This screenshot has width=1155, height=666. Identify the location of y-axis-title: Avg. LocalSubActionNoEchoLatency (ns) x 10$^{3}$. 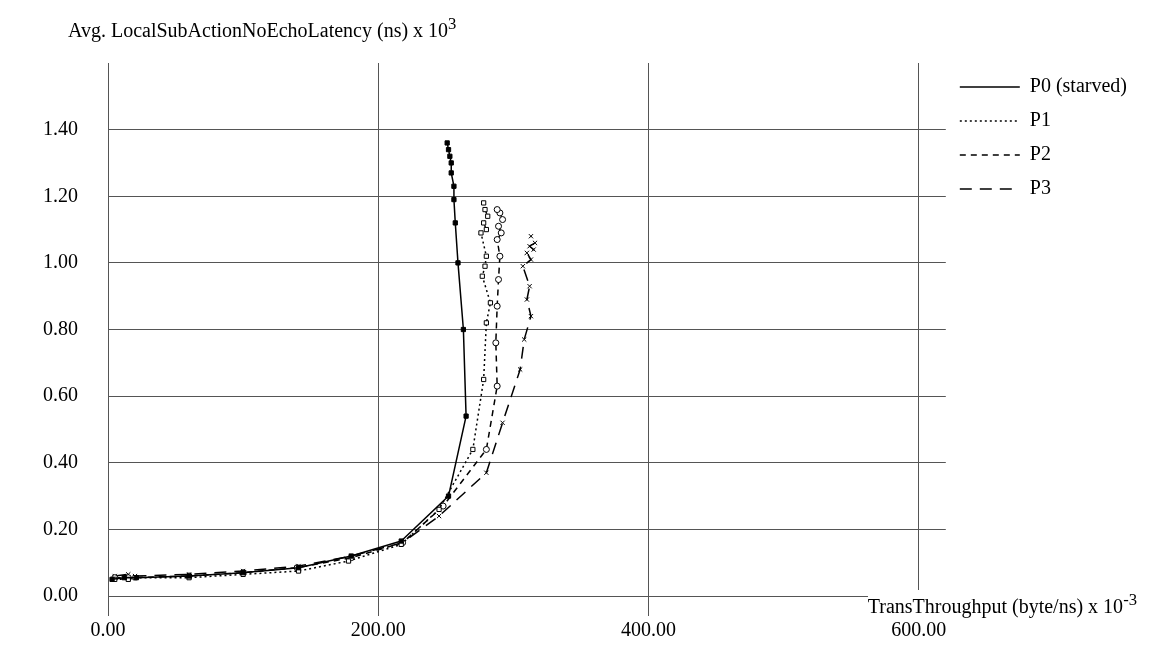
(262, 28).